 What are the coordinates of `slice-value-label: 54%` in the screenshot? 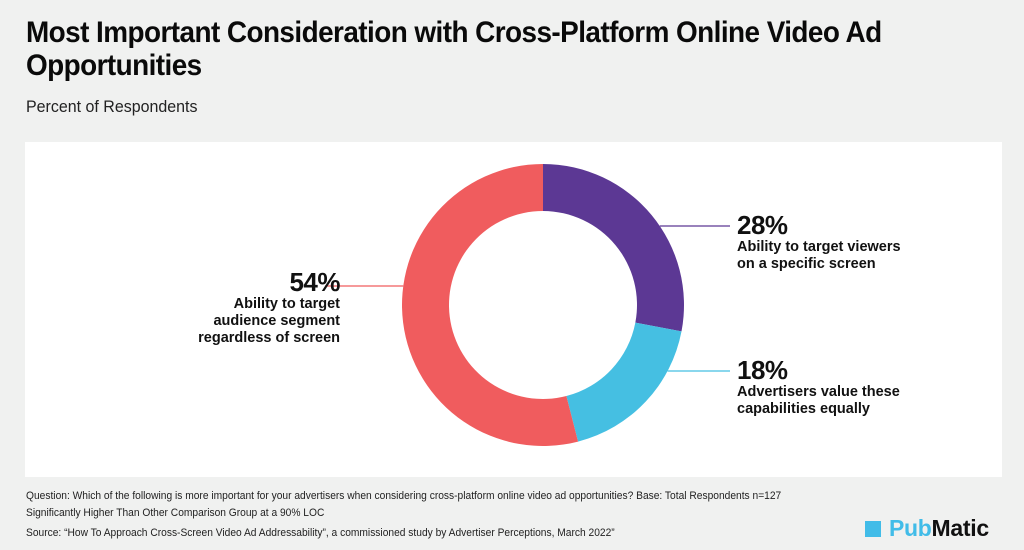 It's located at (314, 282).